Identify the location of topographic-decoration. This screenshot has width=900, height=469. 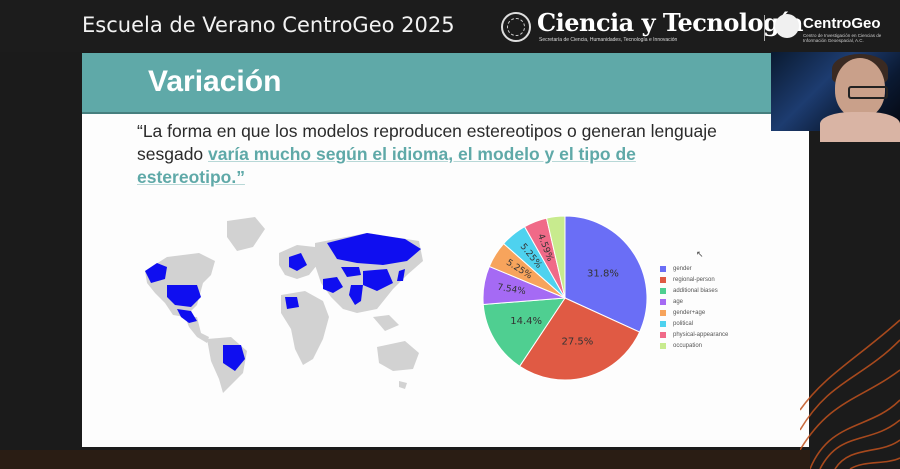
(850, 394).